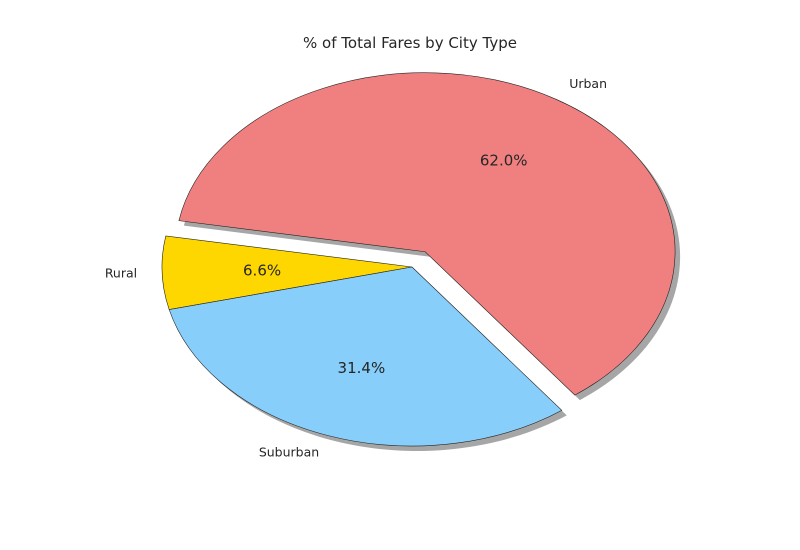 This screenshot has width=800, height=550. Describe the element at coordinates (504, 160) in the screenshot. I see `percent-label-urban: 62.0%` at that location.